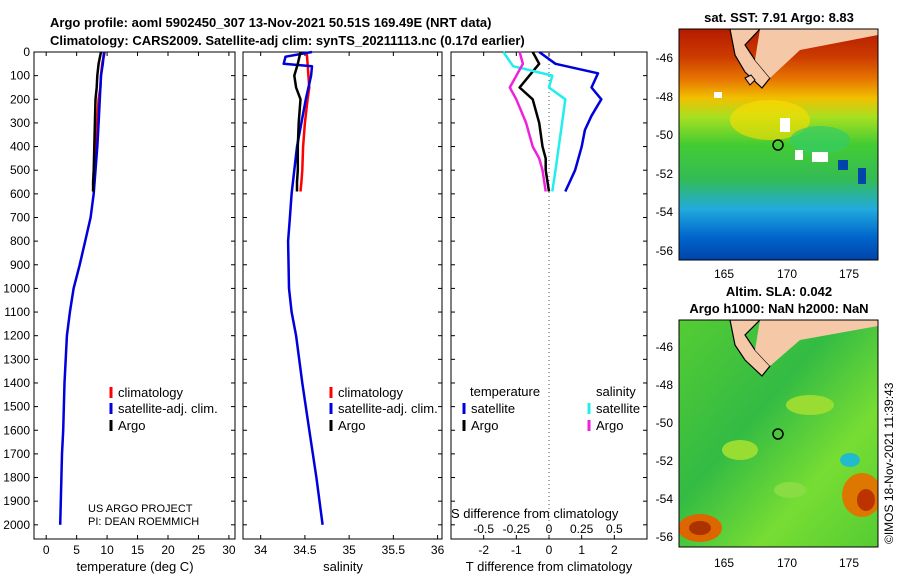 This screenshot has height=580, width=900. What do you see at coordinates (549, 529) in the screenshot?
I see `s-tick-label: 0` at bounding box center [549, 529].